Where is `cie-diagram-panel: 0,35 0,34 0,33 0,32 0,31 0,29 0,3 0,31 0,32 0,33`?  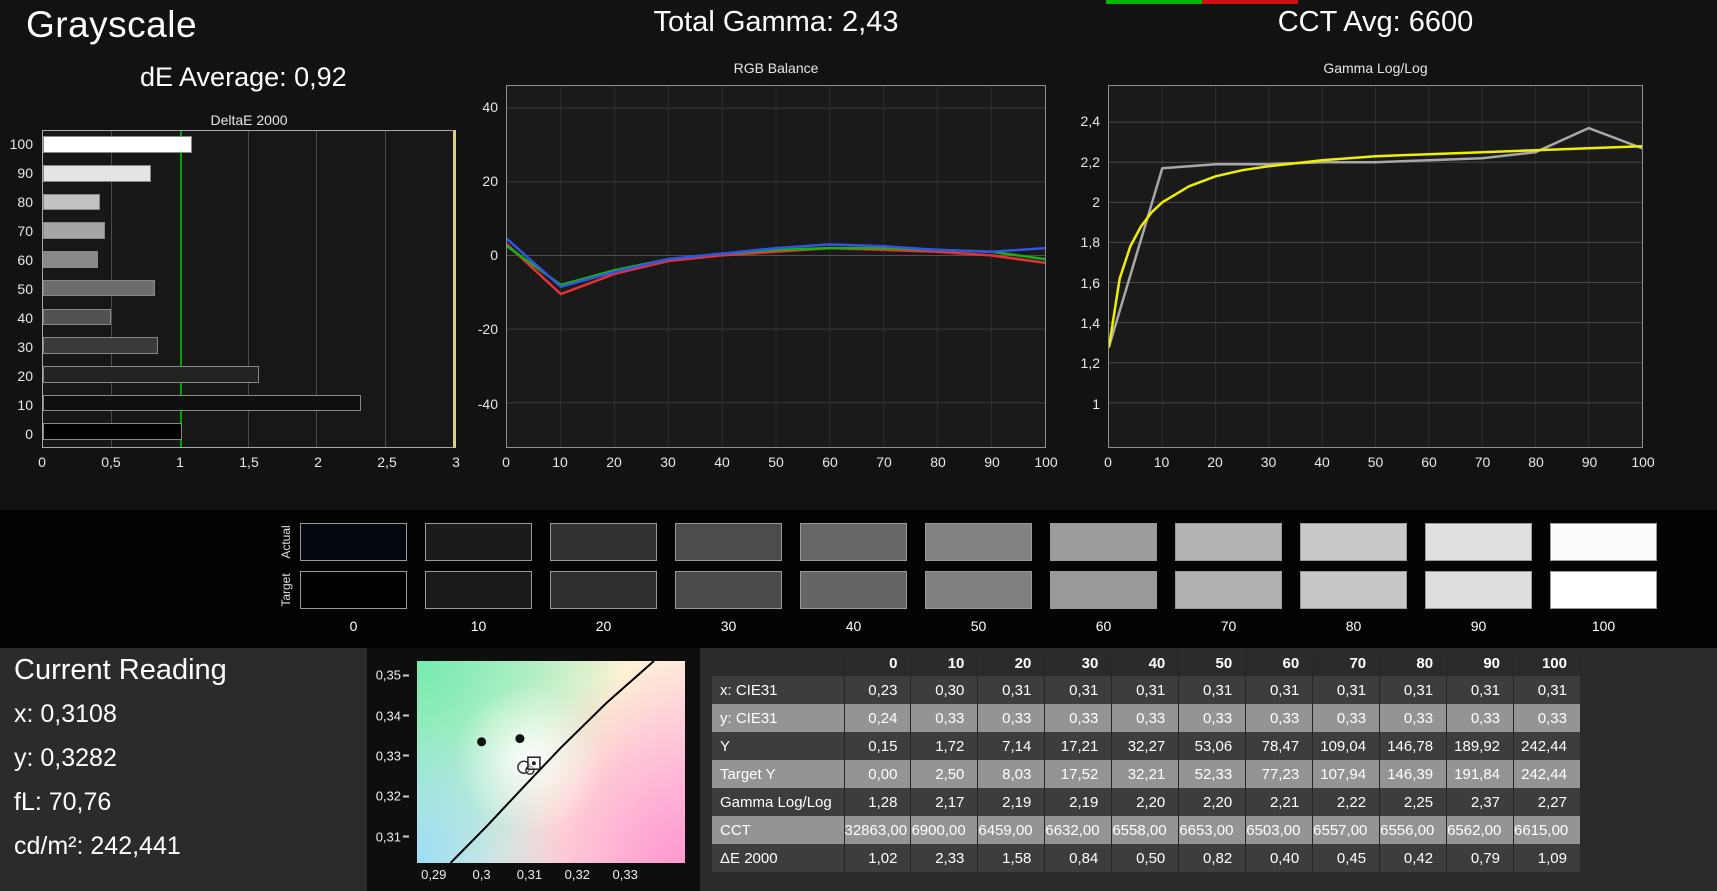 cie-diagram-panel: 0,35 0,34 0,33 0,32 0,31 0,29 0,3 0,31 0,32 0,33 is located at coordinates (533, 769).